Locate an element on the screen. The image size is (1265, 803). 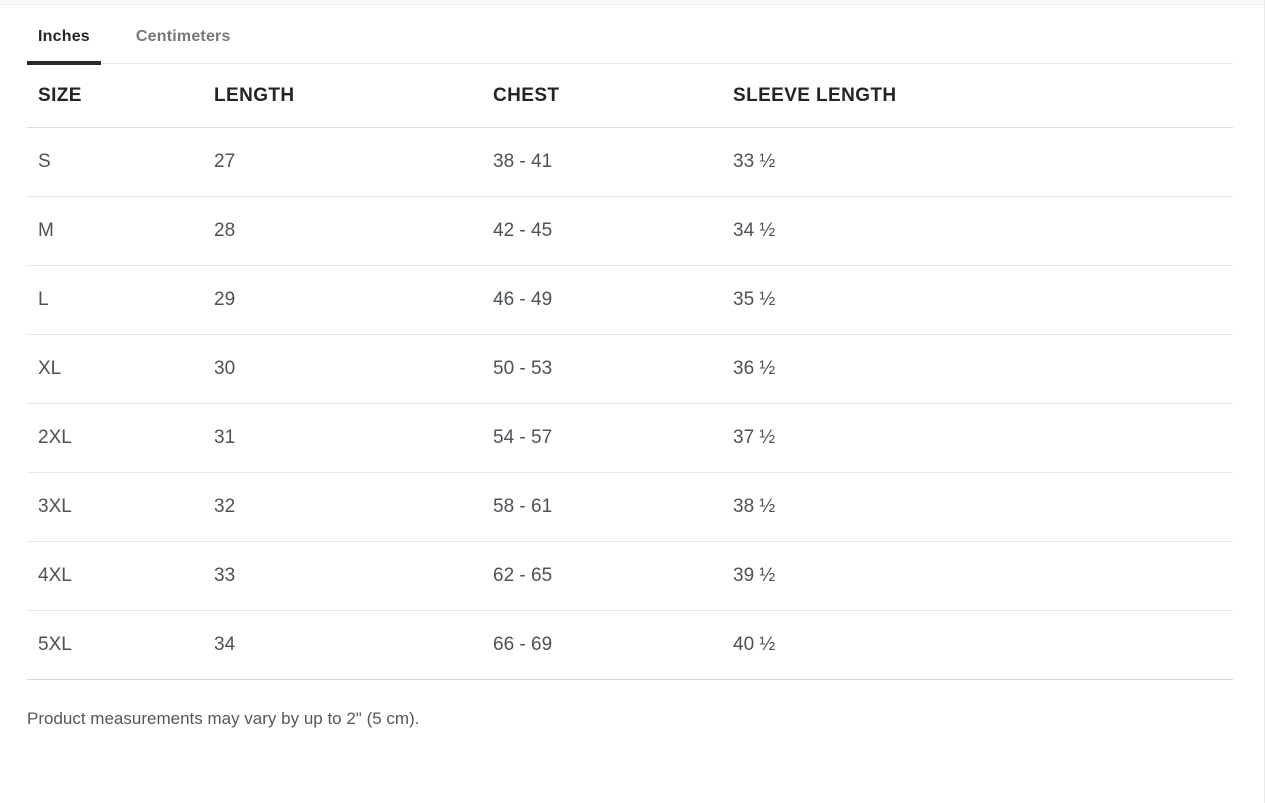
table-row: 4XL 33 62 - 65 39 ½ is located at coordinates (630, 576).